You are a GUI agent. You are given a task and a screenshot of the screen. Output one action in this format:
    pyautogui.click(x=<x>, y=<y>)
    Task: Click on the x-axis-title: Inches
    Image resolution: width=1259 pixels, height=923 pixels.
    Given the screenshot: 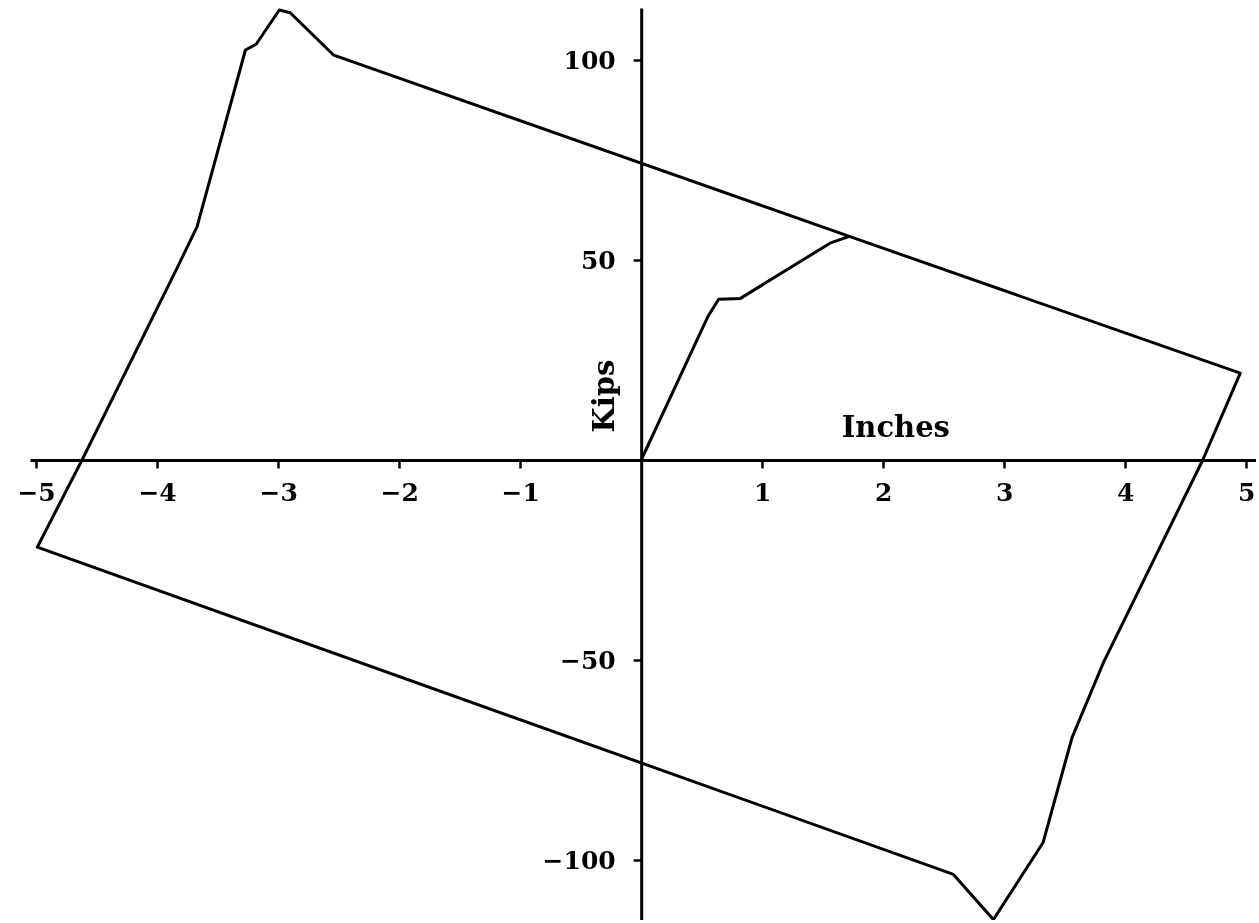 What is the action you would take?
    pyautogui.click(x=895, y=426)
    